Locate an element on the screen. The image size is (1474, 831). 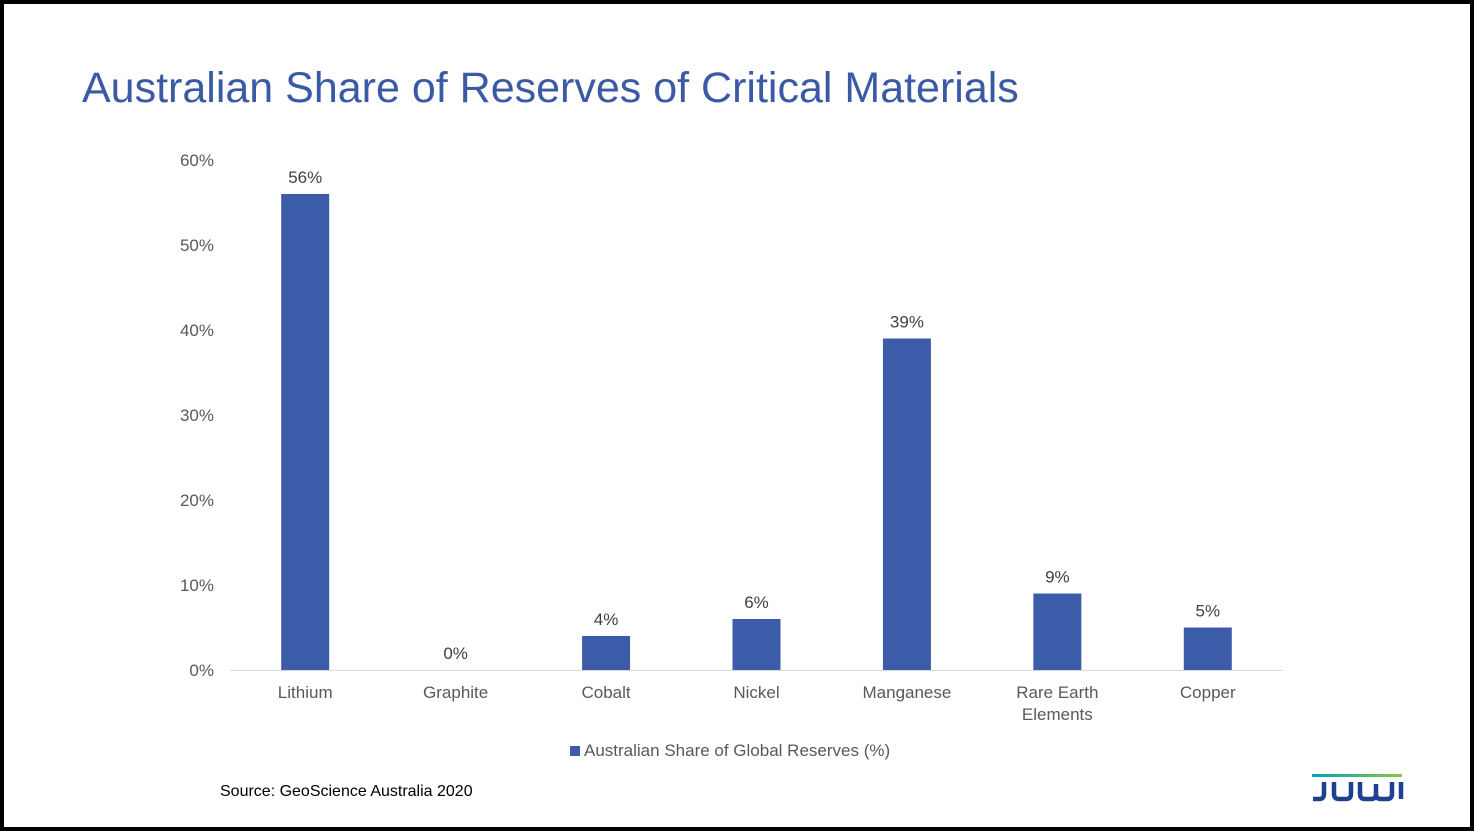
juwi-logo is located at coordinates (1358, 788).